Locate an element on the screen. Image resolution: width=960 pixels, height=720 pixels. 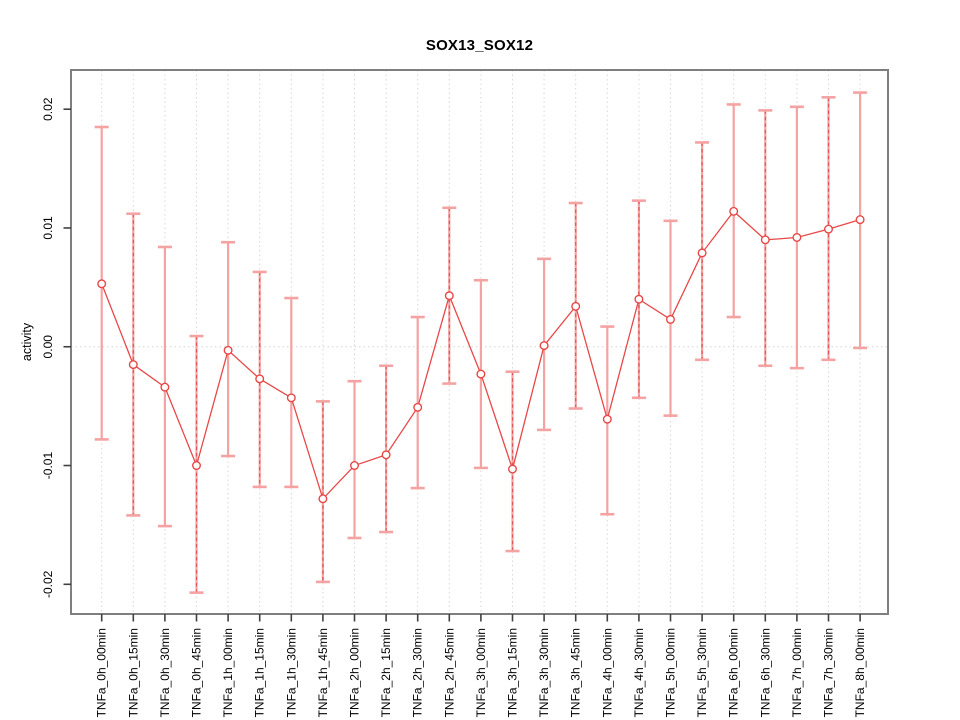
x-tick-label: TNFa_6h_00min is located at coordinates (734, 672).